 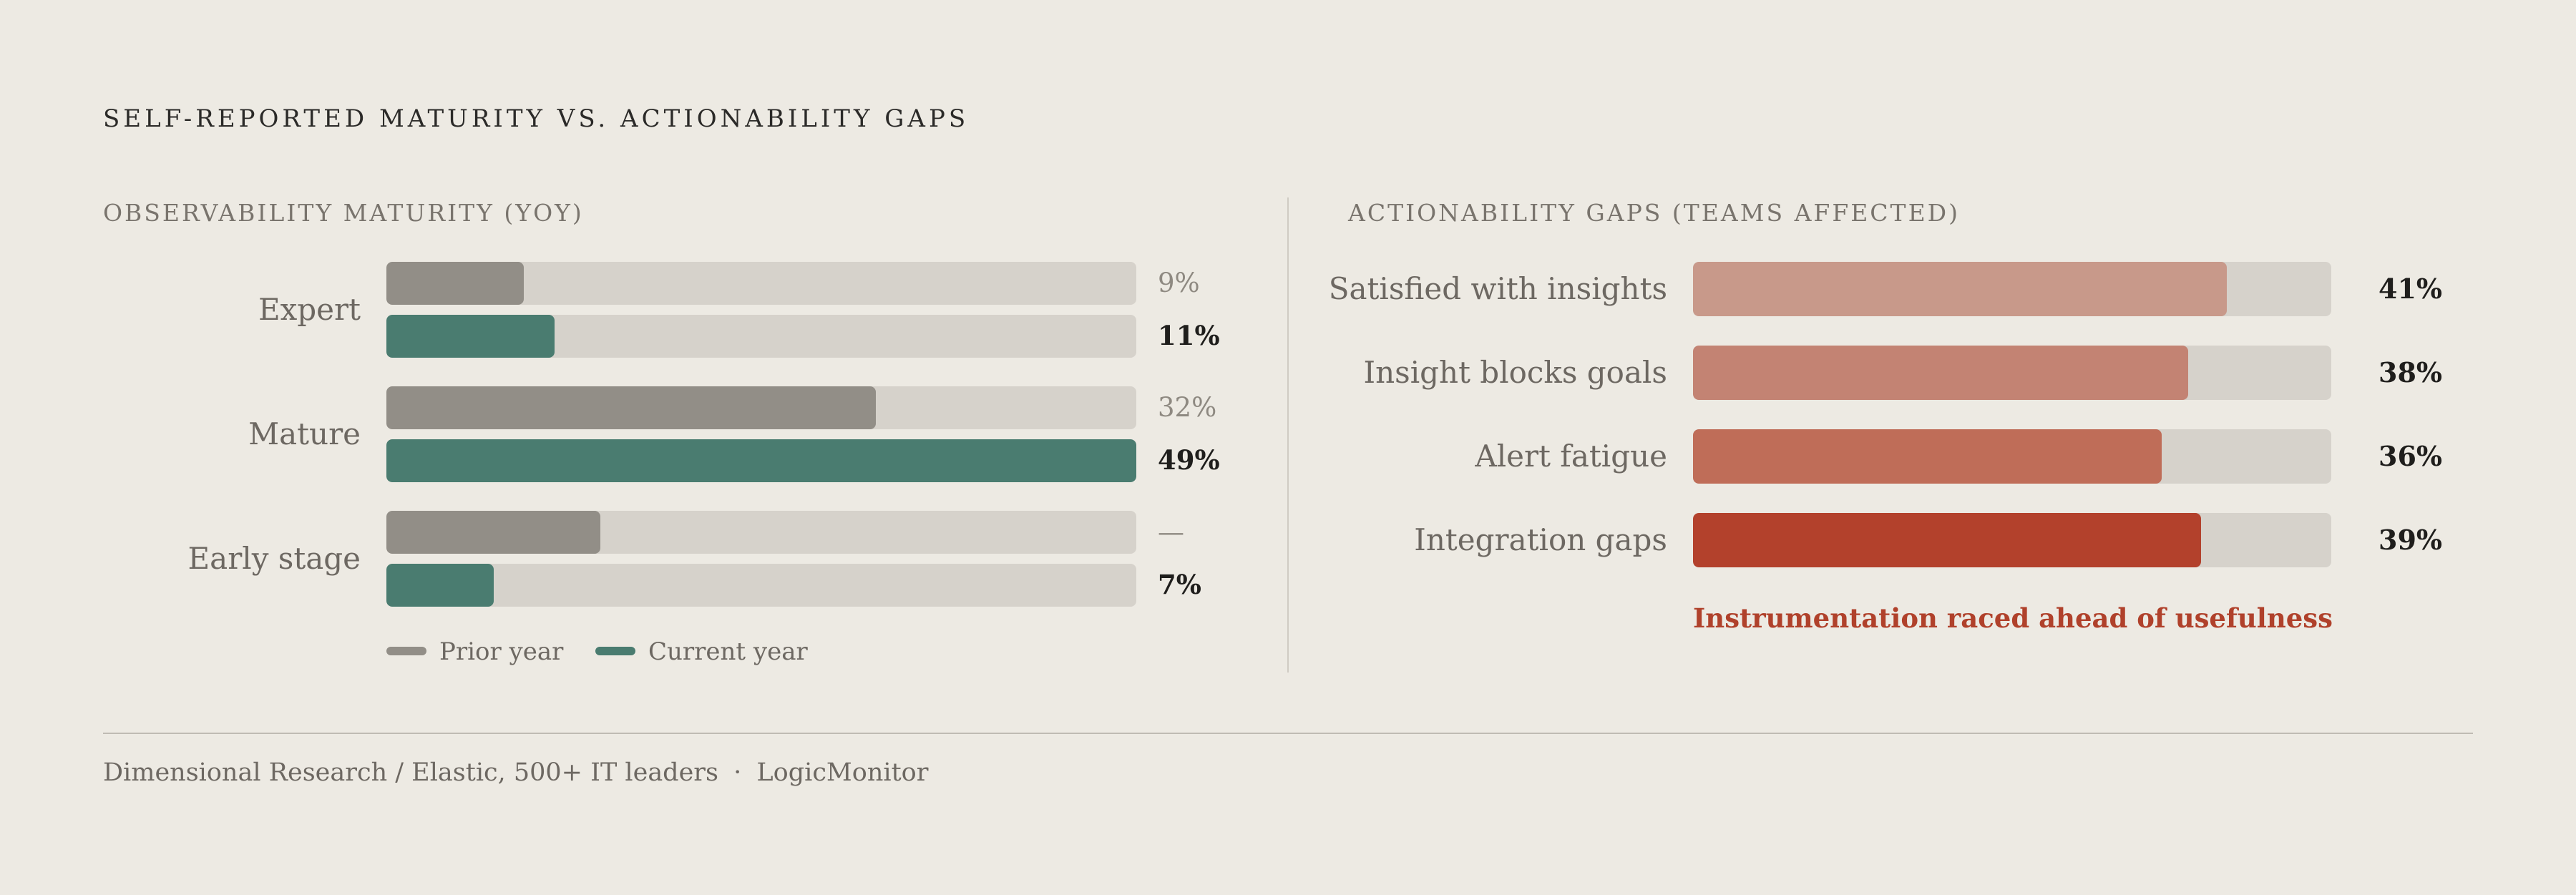 I want to click on maturity-track-early-stage-prior, so click(x=761, y=532).